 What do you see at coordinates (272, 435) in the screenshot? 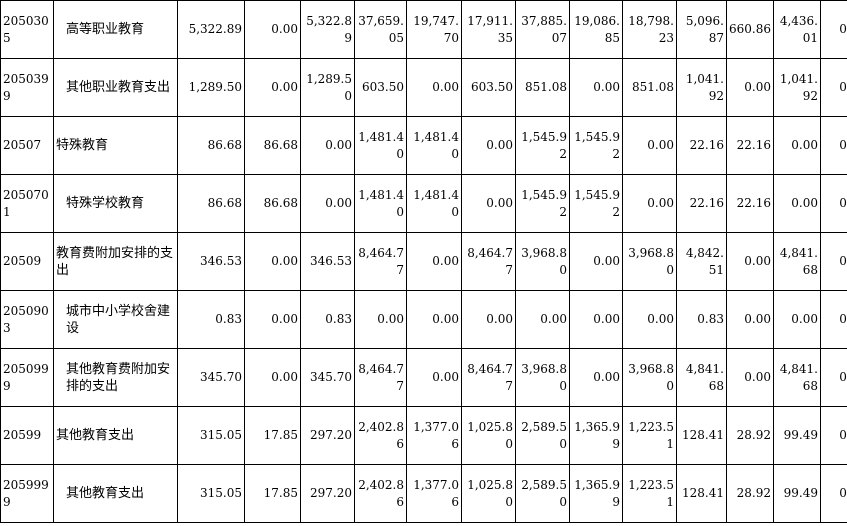
I see `row-value: 17.85` at bounding box center [272, 435].